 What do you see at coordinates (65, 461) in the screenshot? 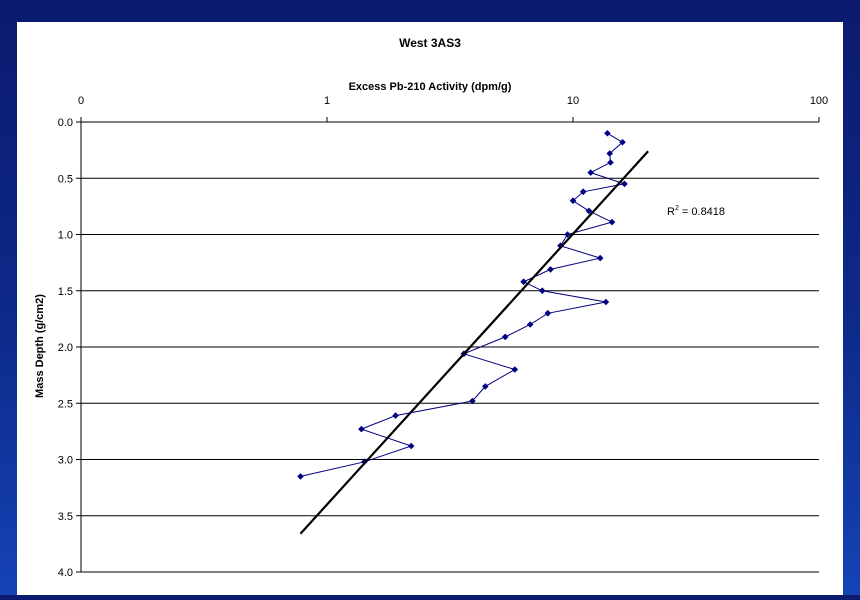
I see `y-tick-label: 3.0` at bounding box center [65, 461].